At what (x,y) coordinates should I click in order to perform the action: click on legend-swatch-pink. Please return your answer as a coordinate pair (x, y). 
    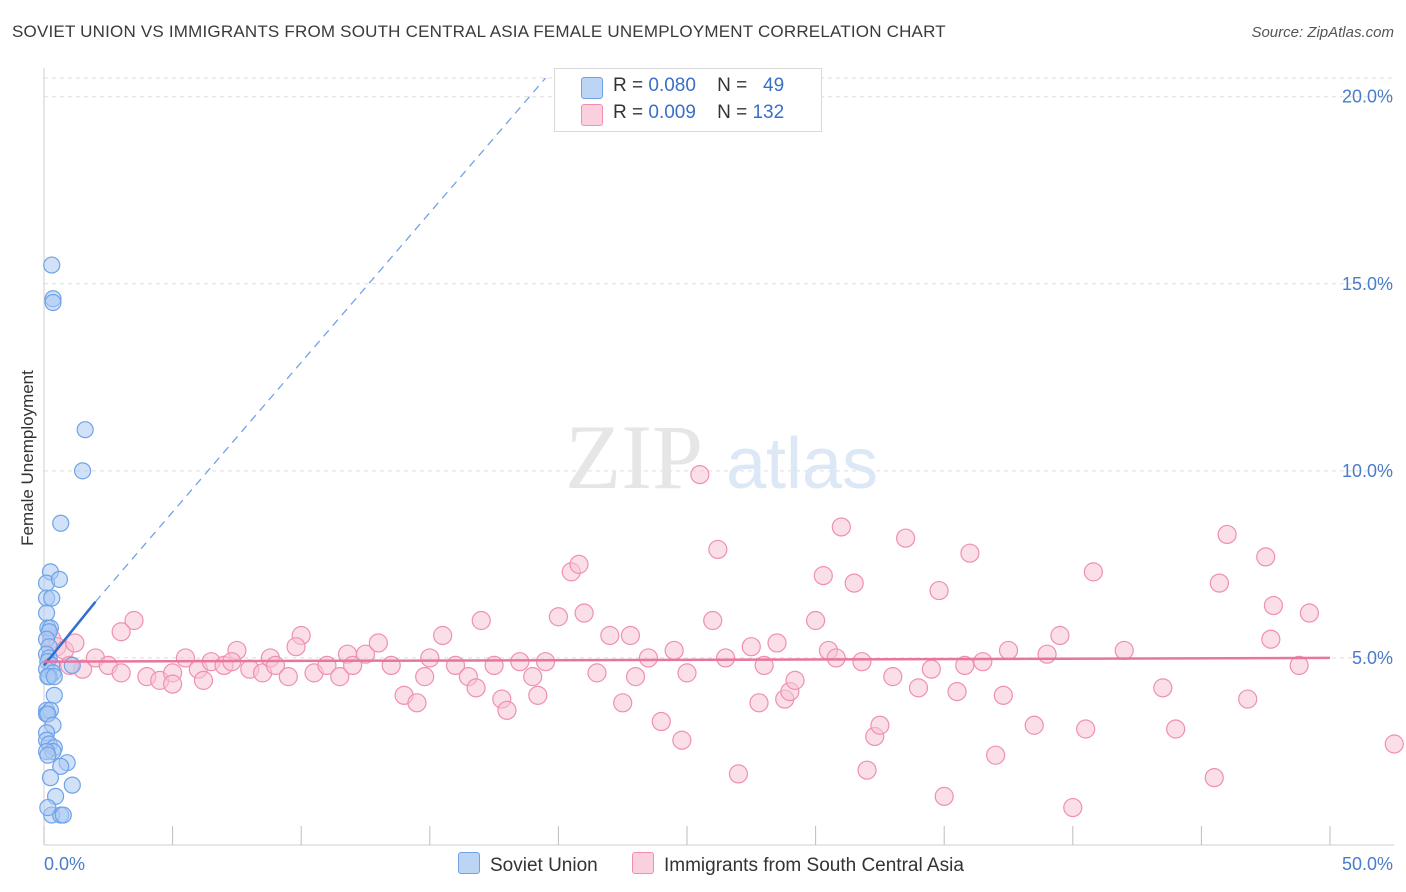
    Looking at the image, I should click on (592, 115).